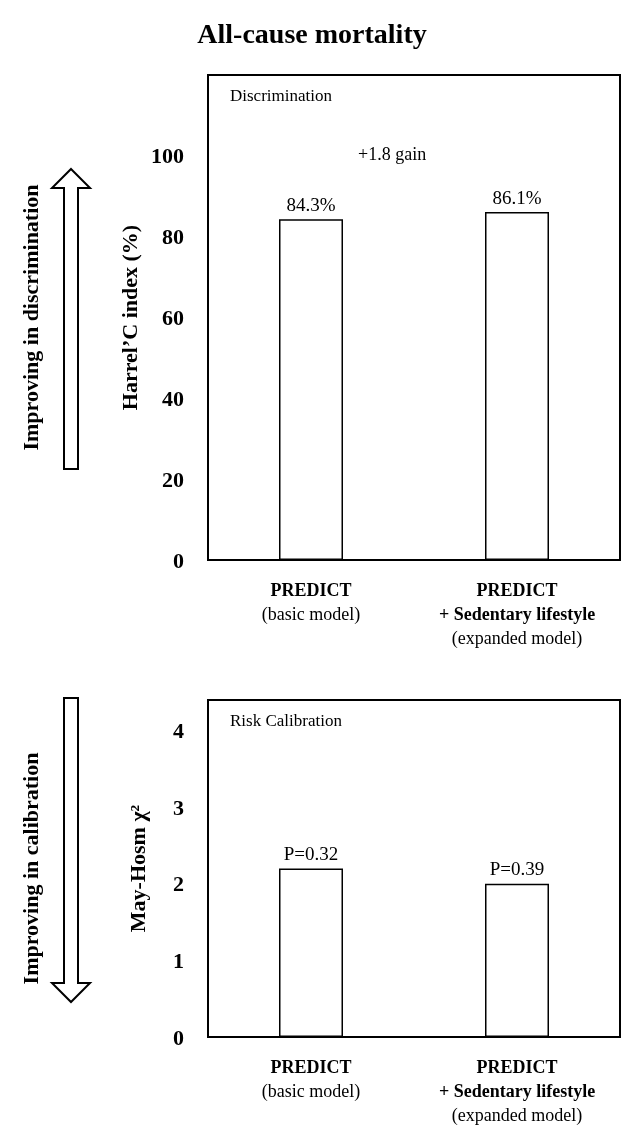 Image resolution: width=624 pixels, height=1134 pixels. What do you see at coordinates (178, 884) in the screenshot?
I see `y-tick-label: 2` at bounding box center [178, 884].